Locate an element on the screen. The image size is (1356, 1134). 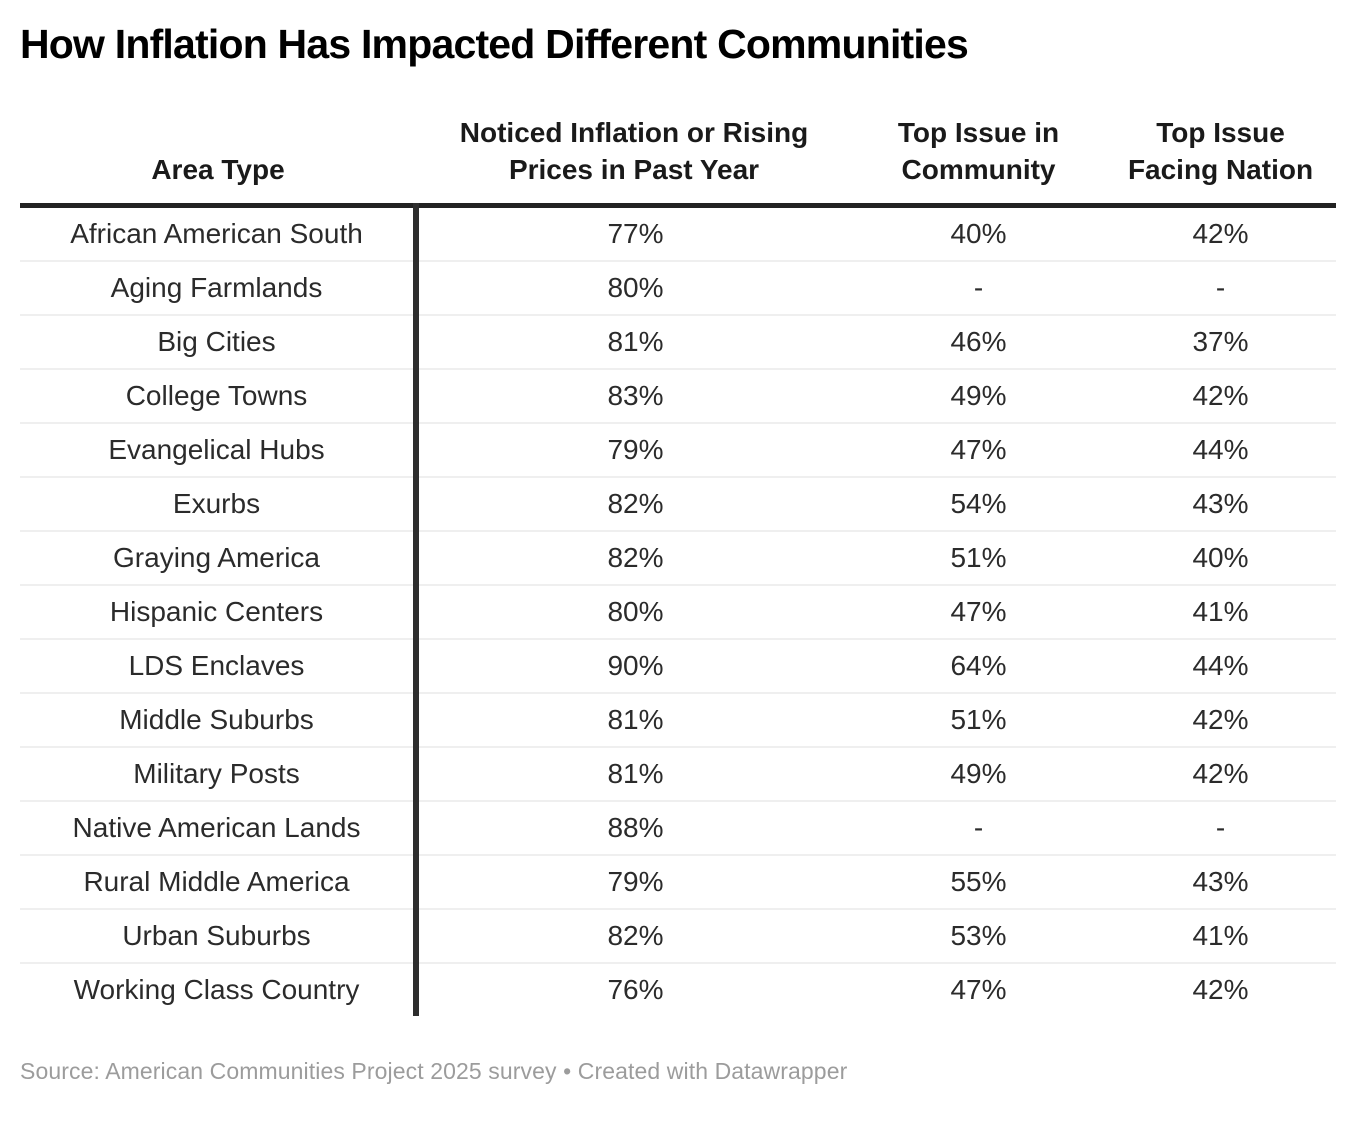
value-cell: 46% is located at coordinates (978, 342).